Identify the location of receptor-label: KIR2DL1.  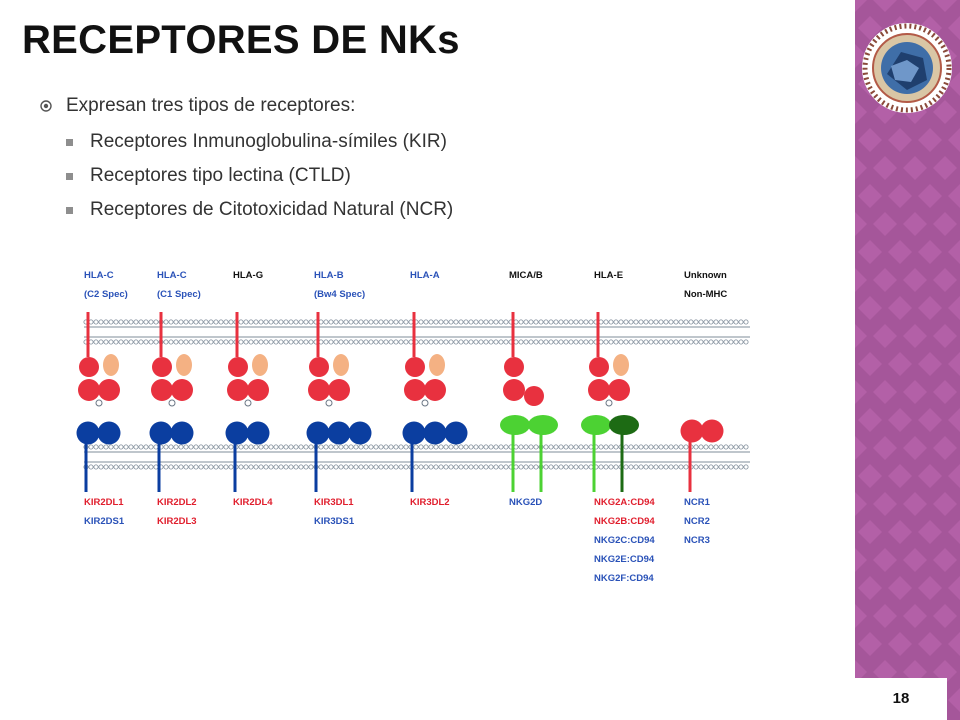
(104, 502).